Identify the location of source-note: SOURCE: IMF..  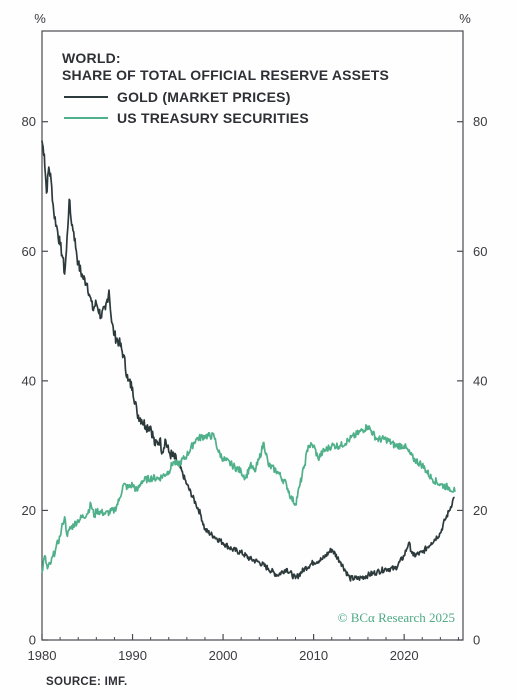
(87, 682).